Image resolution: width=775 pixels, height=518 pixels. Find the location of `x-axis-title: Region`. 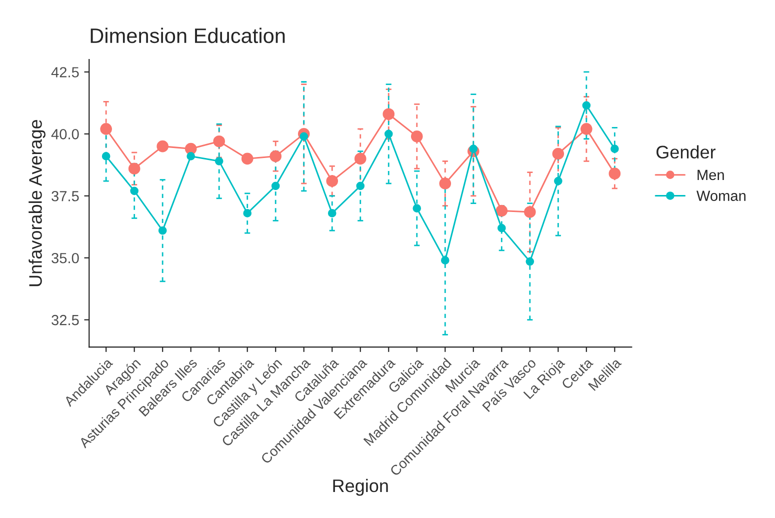

x-axis-title: Region is located at coordinates (360, 487).